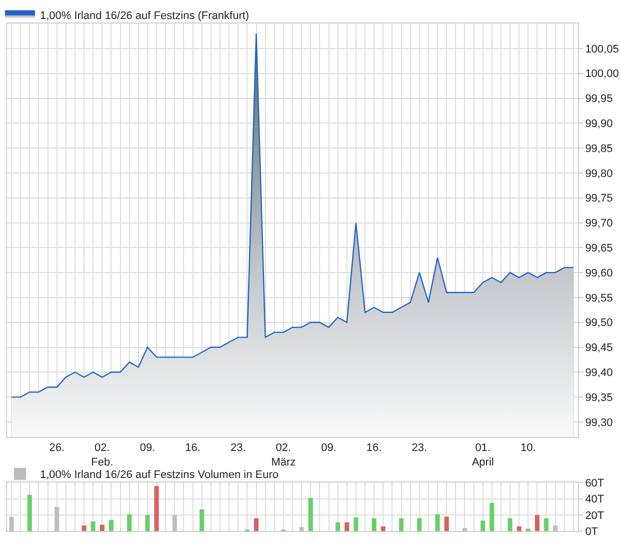 The image size is (620, 546). Describe the element at coordinates (602, 49) in the screenshot. I see `y-tick-label: 100,05` at that location.